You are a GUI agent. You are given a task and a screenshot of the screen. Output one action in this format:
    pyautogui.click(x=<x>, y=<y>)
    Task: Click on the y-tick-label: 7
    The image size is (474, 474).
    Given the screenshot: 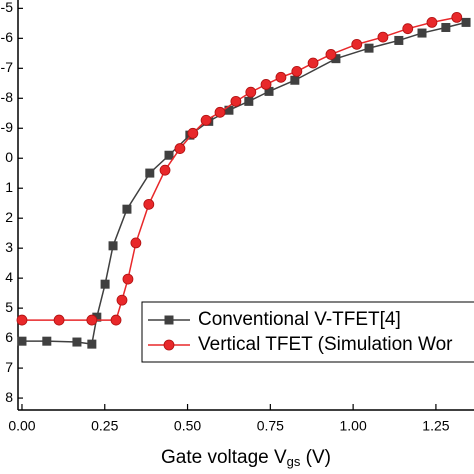 What is the action you would take?
    pyautogui.click(x=9, y=367)
    